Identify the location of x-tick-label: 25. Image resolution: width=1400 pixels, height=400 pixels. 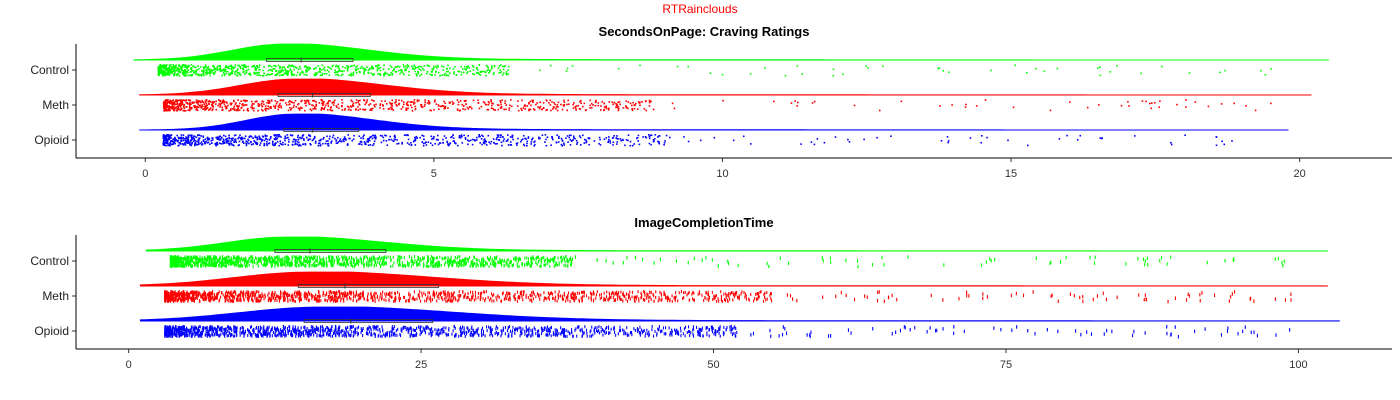
(421, 365).